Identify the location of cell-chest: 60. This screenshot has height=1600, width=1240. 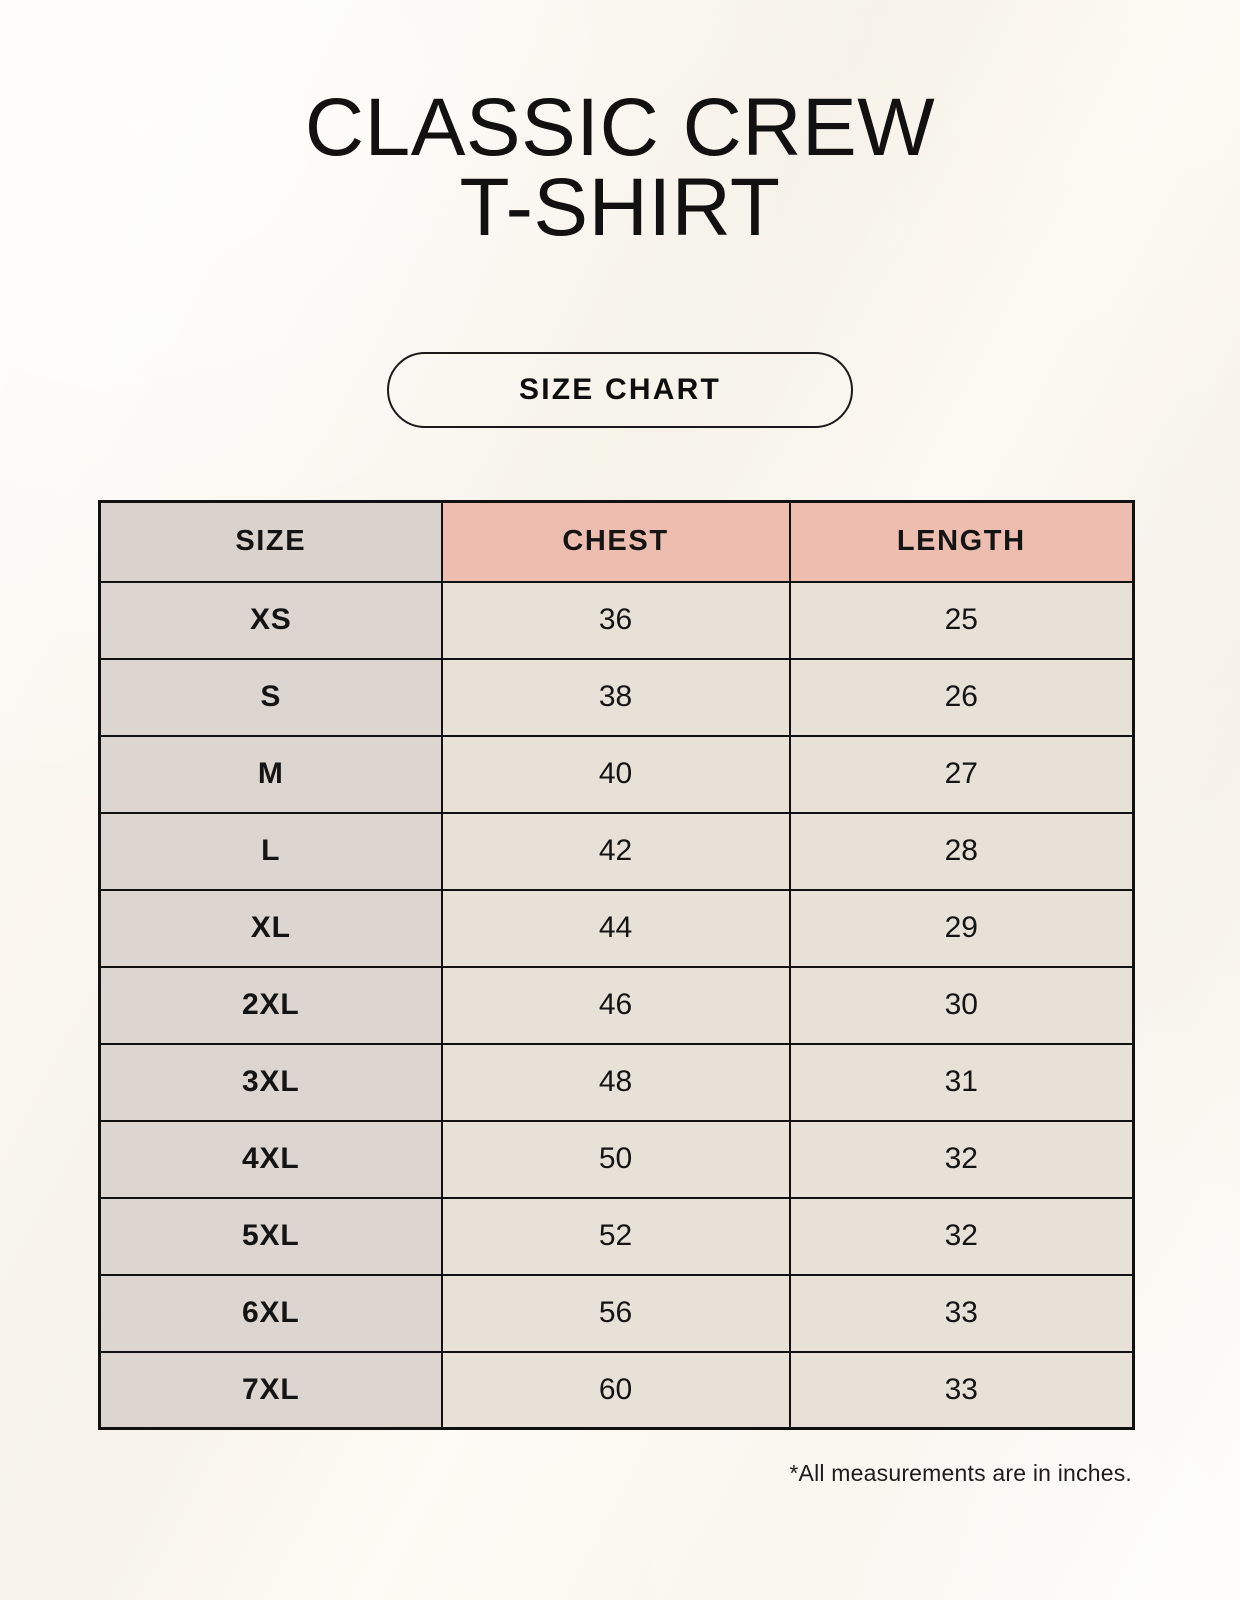
(615, 1390).